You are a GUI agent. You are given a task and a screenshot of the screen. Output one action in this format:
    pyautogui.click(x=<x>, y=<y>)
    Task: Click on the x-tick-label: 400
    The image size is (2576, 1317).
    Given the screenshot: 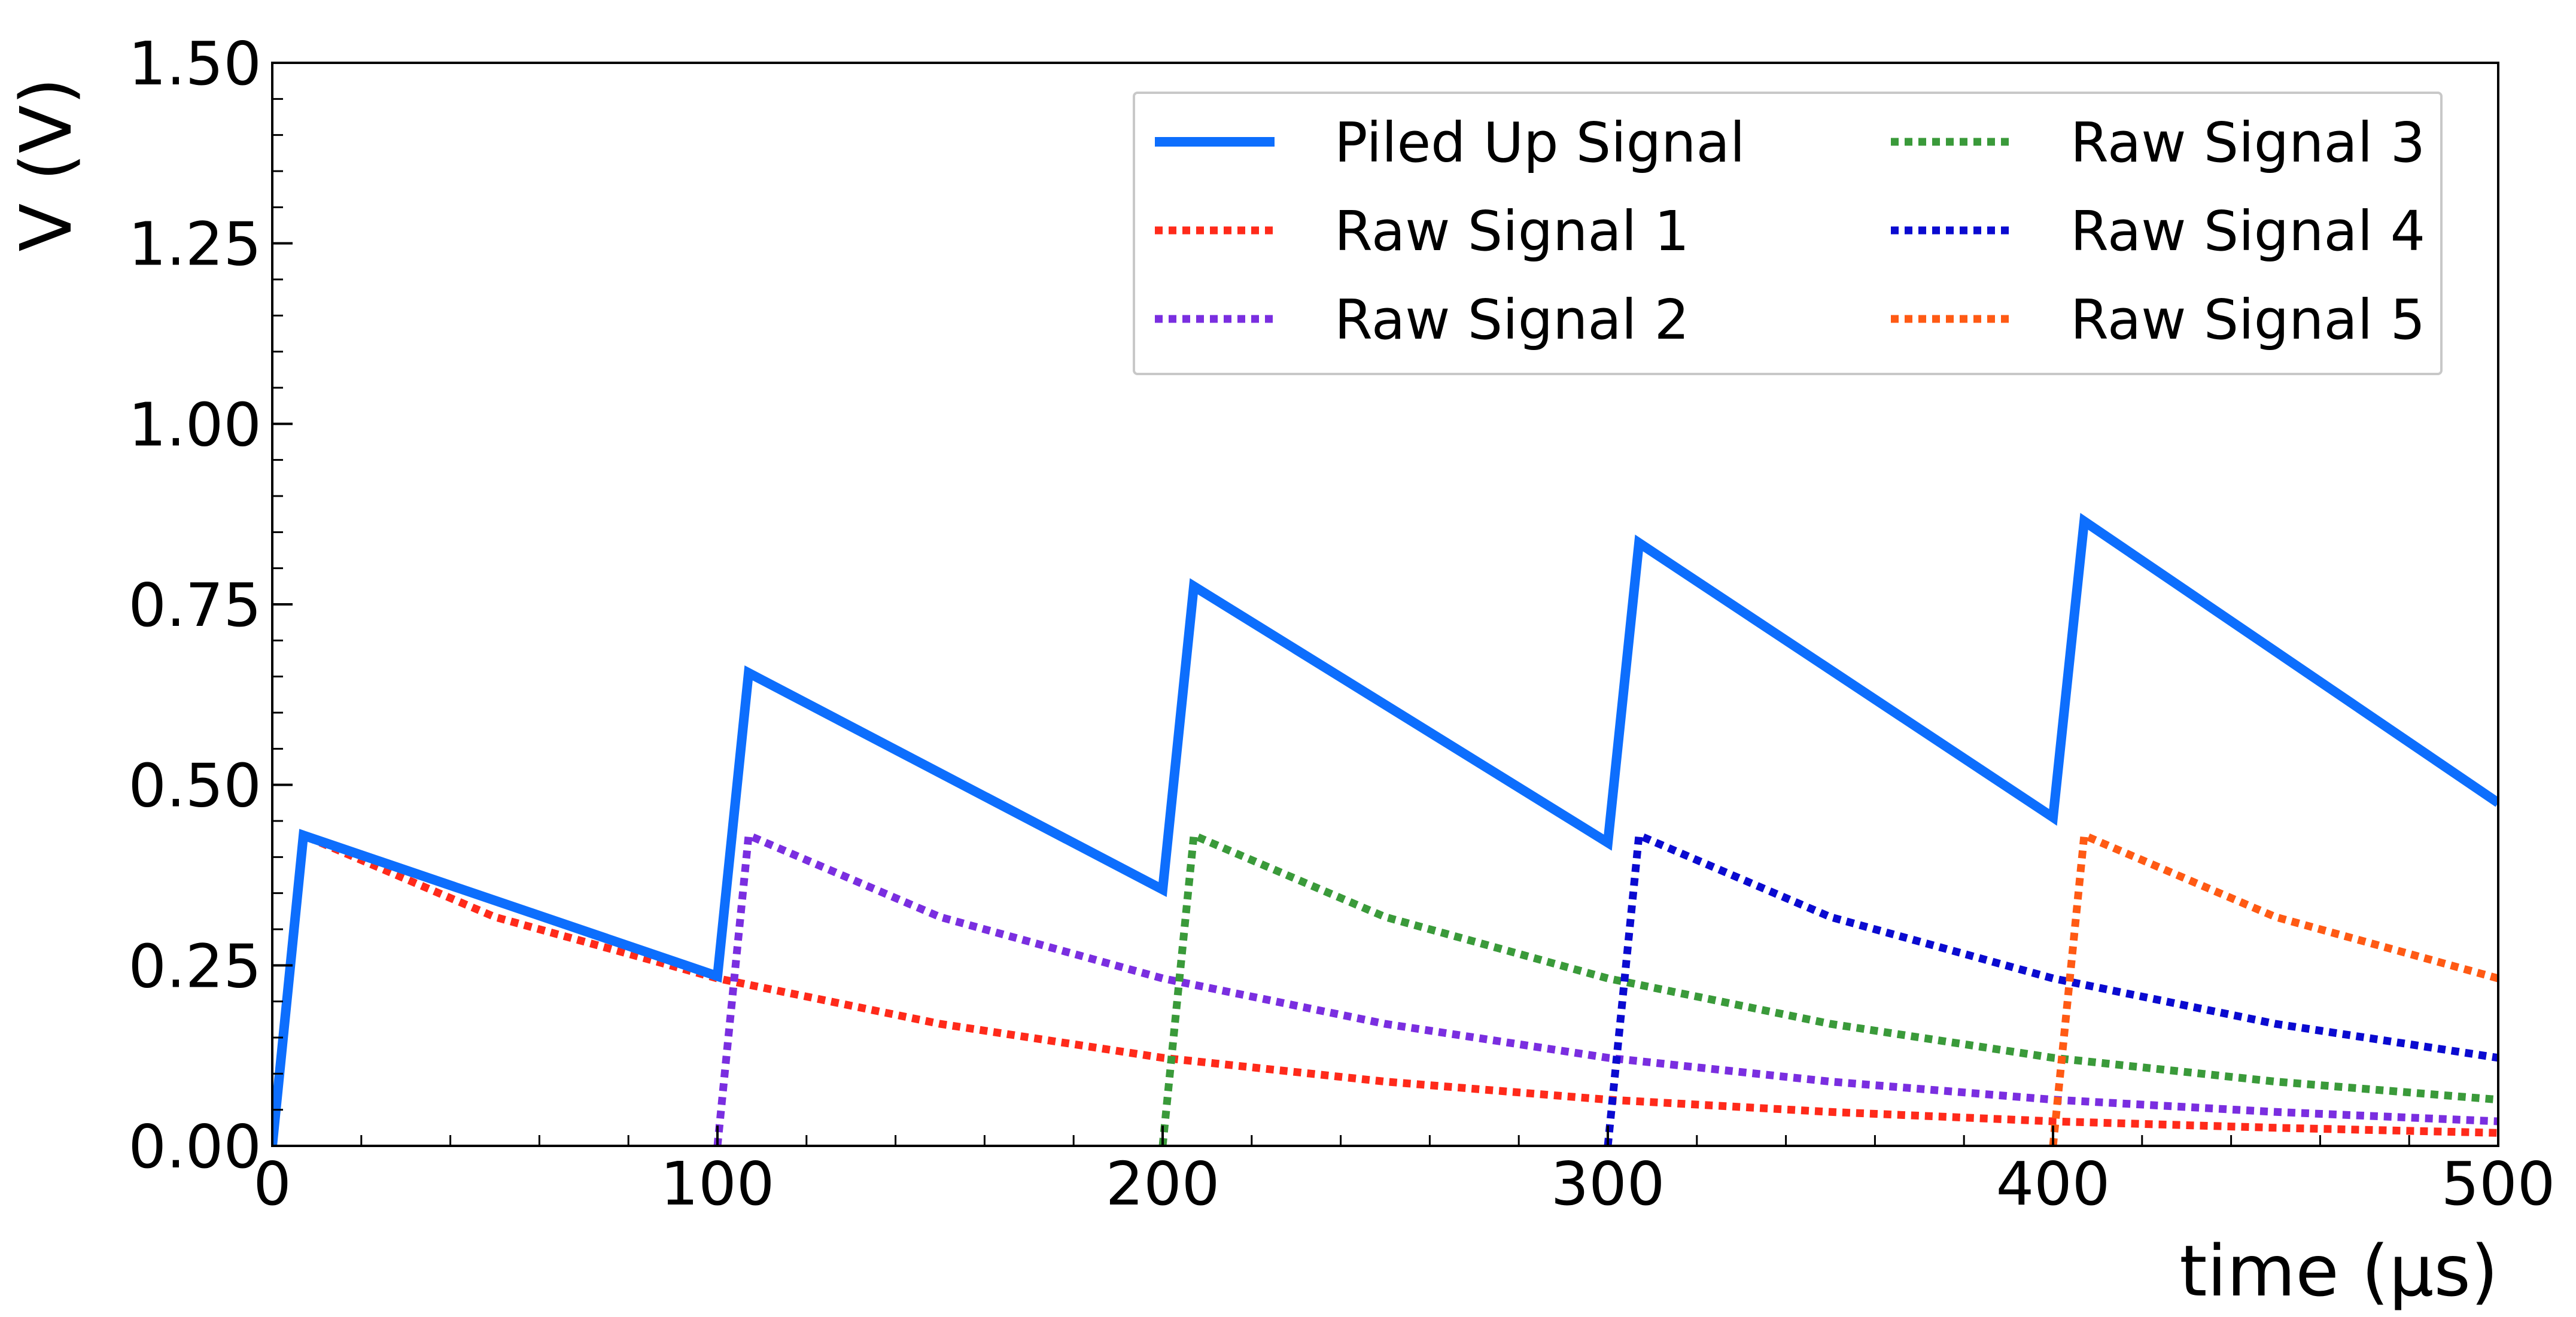 What is the action you would take?
    pyautogui.click(x=2053, y=1184)
    